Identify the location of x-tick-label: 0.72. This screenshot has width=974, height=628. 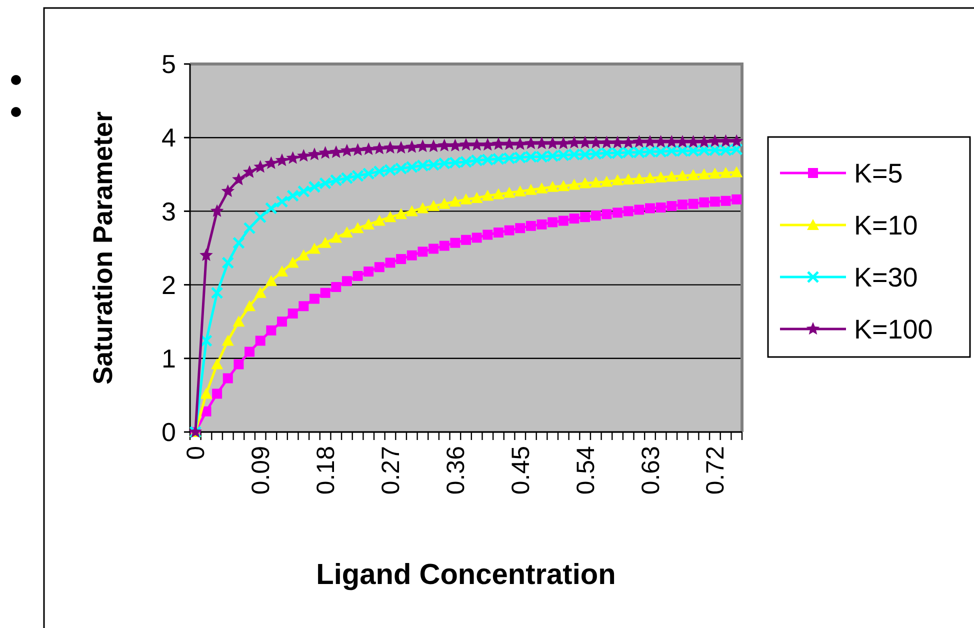
(716, 470).